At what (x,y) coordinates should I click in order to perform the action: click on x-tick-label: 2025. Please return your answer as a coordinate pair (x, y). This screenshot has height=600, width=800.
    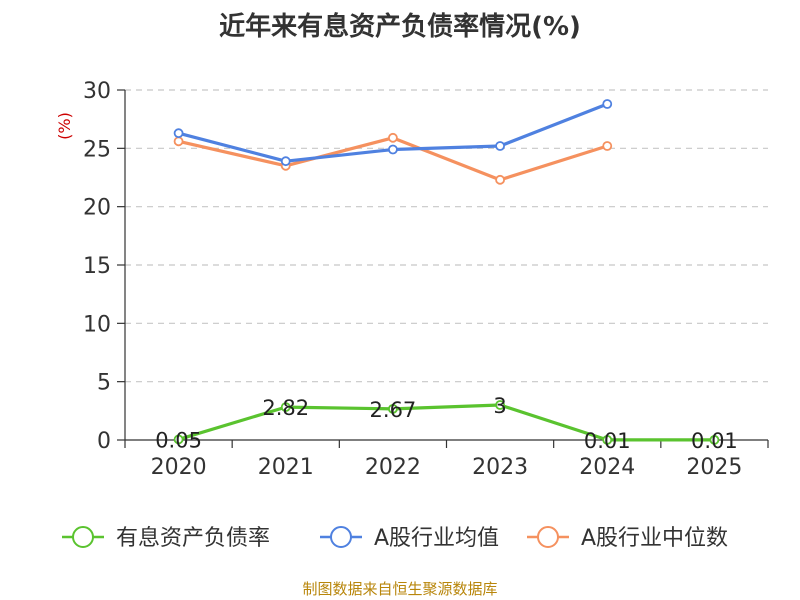
    Looking at the image, I should click on (714, 467).